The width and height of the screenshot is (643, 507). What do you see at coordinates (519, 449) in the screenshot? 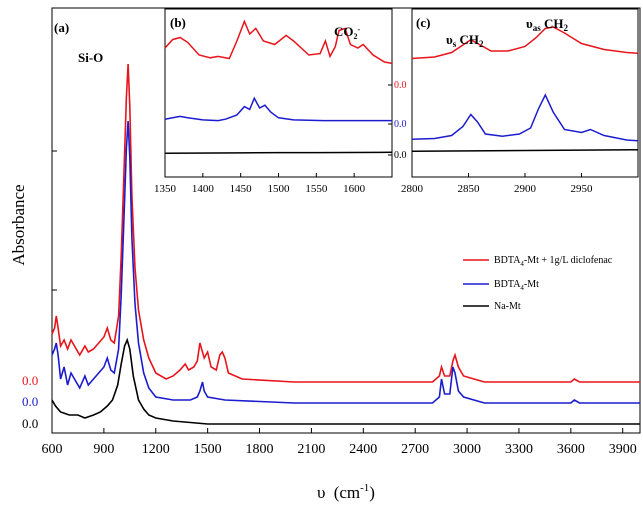
I see `x-tick-label: 3300` at bounding box center [519, 449].